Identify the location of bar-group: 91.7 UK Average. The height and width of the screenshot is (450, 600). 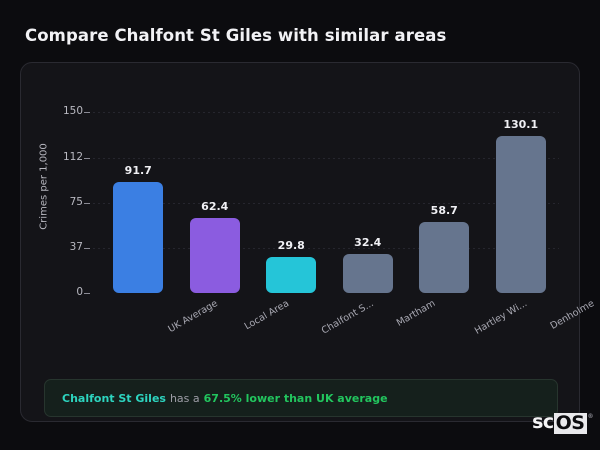
(166, 249).